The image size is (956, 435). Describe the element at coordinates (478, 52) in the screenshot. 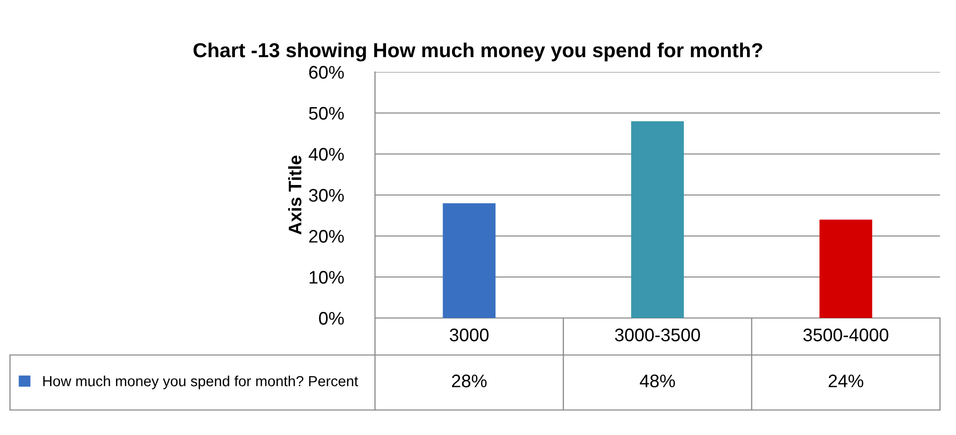

I see `chart-title: Chart -13 showing How much money you spend for month?` at that location.